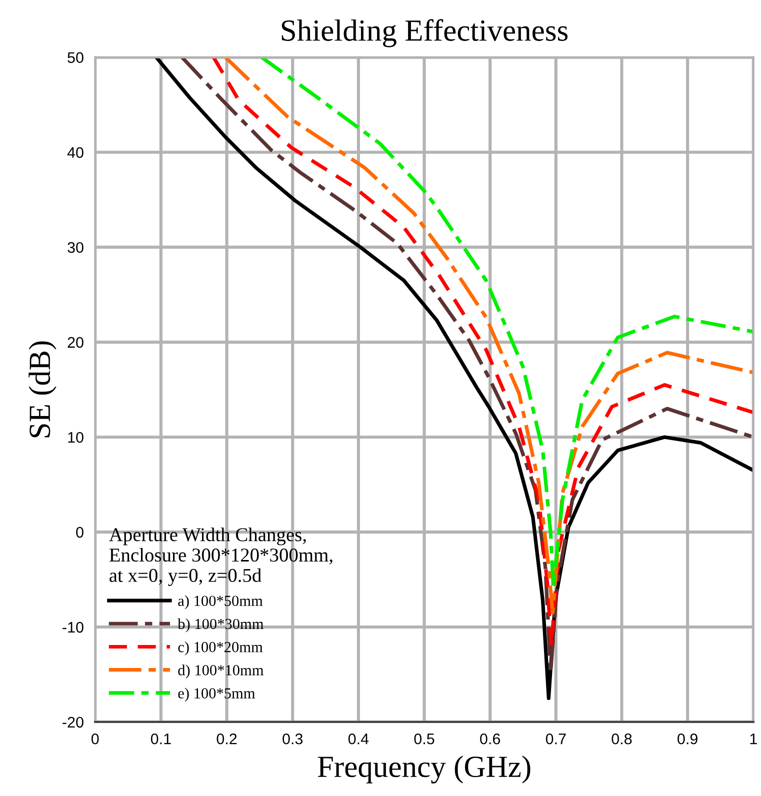 The width and height of the screenshot is (761, 796). I want to click on chart-title: Shielding Effectiveness, so click(425, 33).